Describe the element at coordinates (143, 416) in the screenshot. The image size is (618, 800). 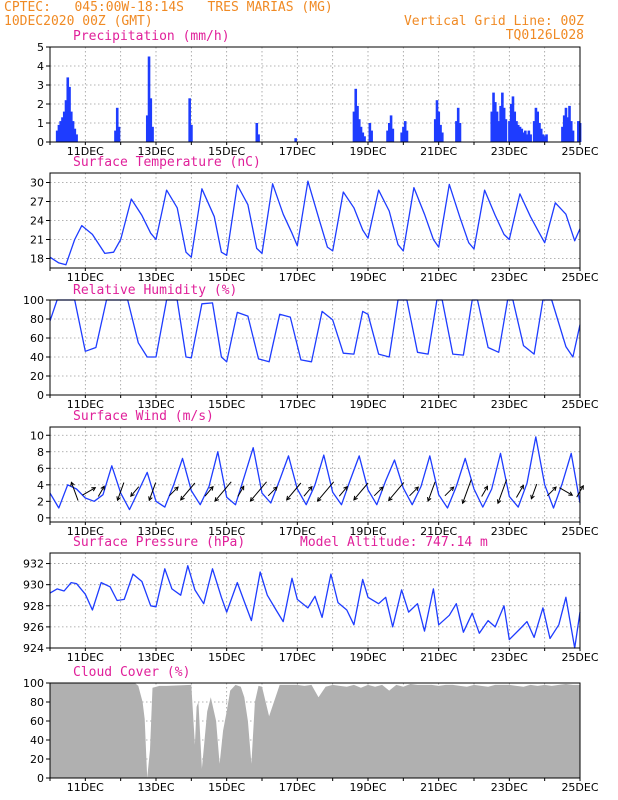
I see `panel-title: Surface Wind (m/s)` at that location.